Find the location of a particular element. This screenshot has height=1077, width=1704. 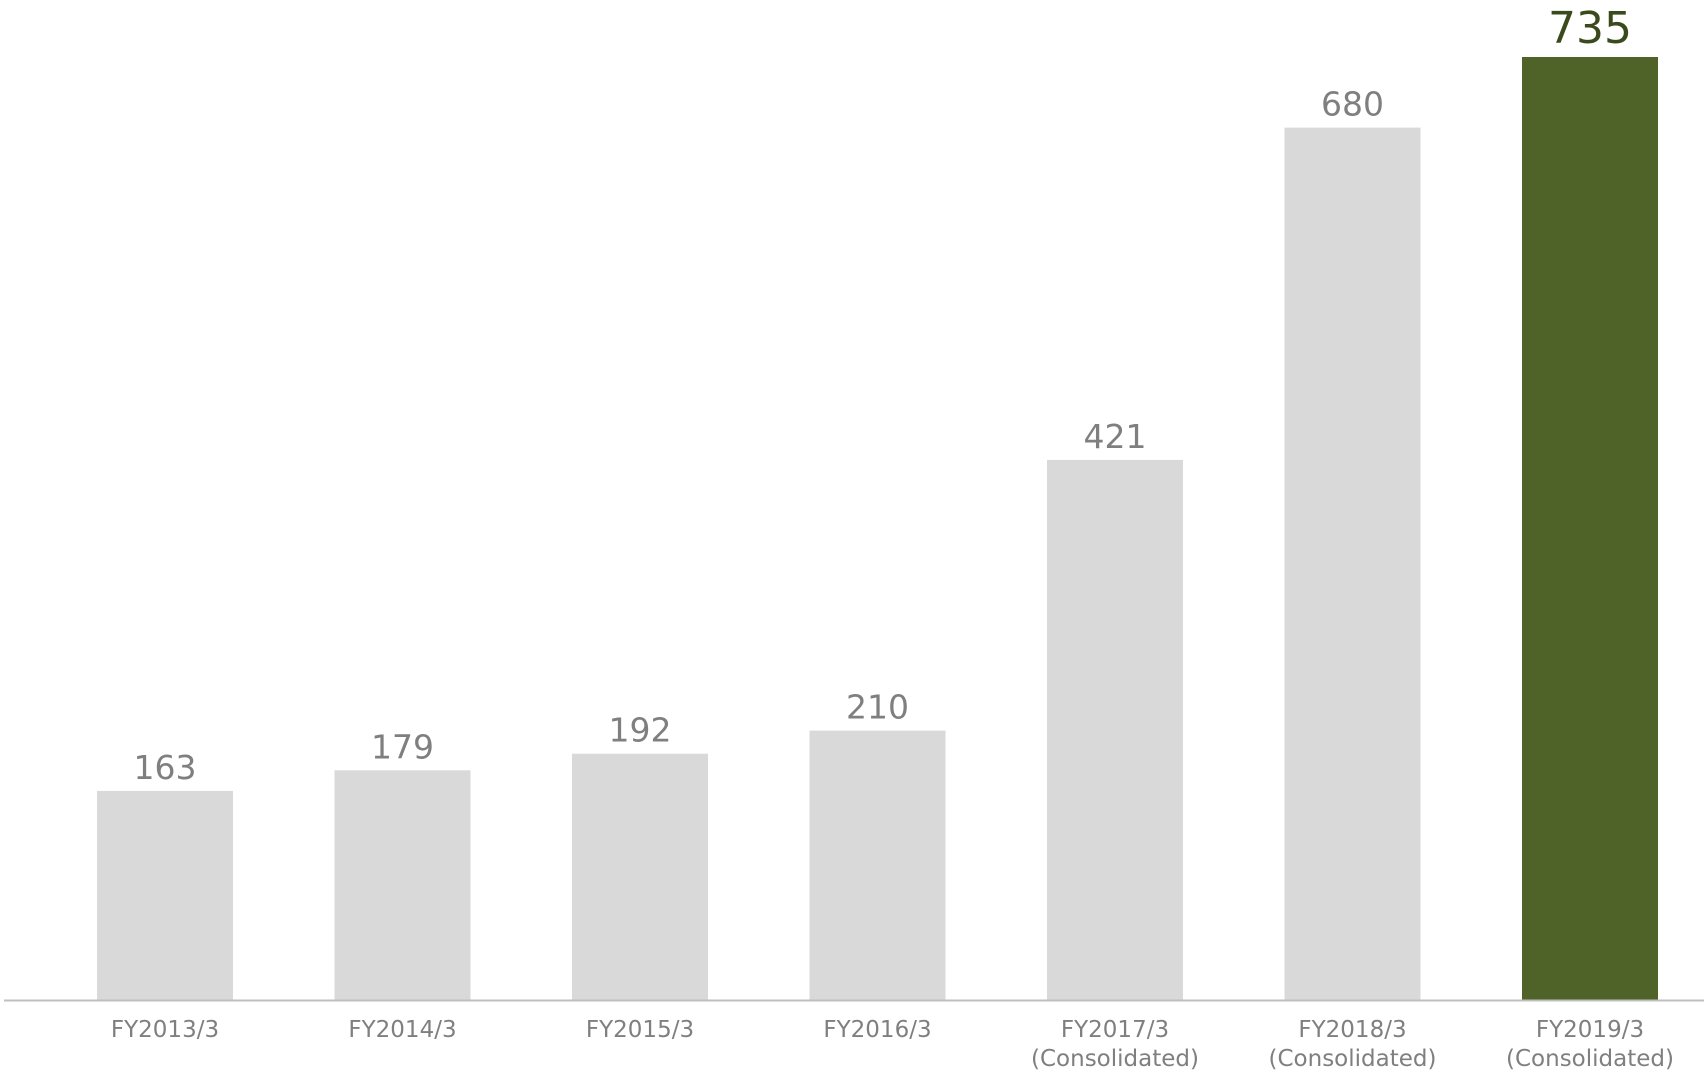

x-tick-label-0: FY2013/3 is located at coordinates (165, 1030).